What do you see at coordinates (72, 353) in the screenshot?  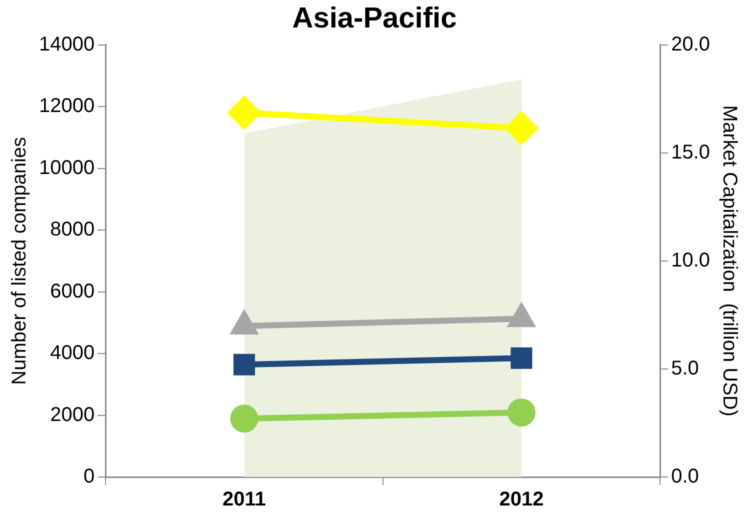 I see `y-tick-label: 4000` at bounding box center [72, 353].